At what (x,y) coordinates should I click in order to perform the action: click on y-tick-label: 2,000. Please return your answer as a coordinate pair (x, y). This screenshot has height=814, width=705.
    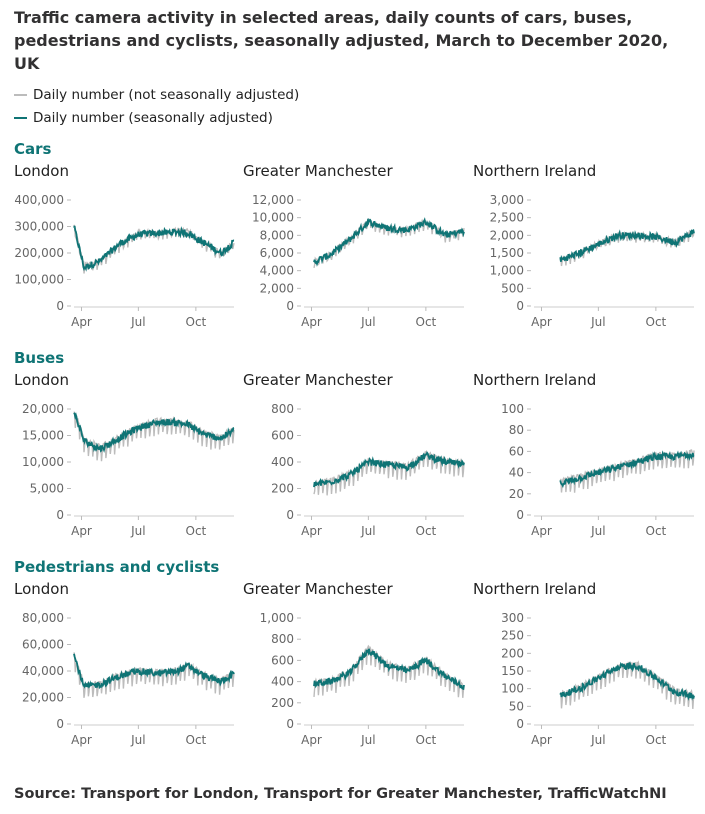
    Looking at the image, I should click on (277, 288).